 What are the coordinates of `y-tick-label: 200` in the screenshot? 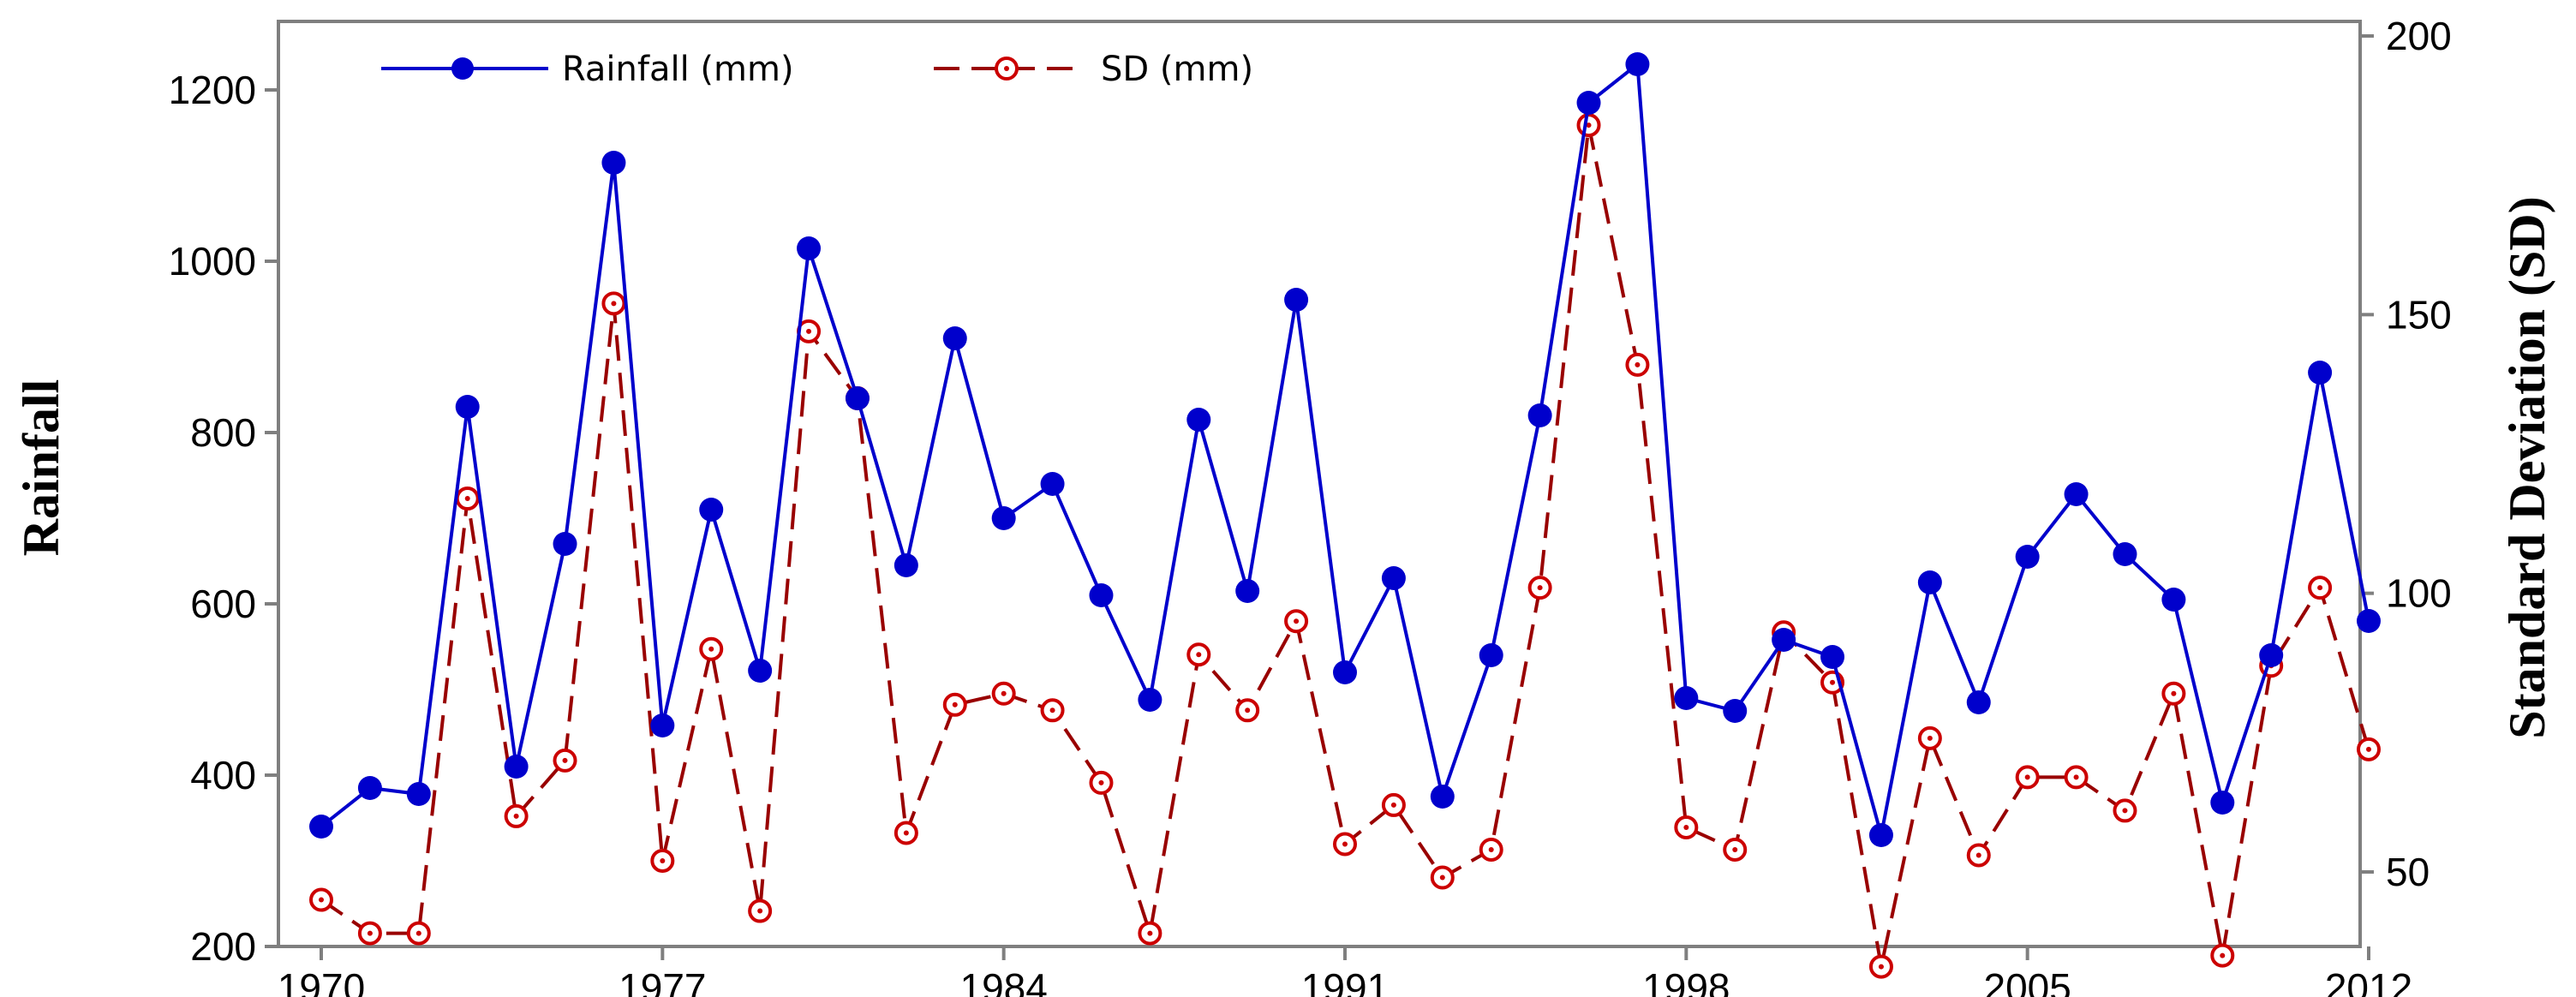 It's located at (223, 946).